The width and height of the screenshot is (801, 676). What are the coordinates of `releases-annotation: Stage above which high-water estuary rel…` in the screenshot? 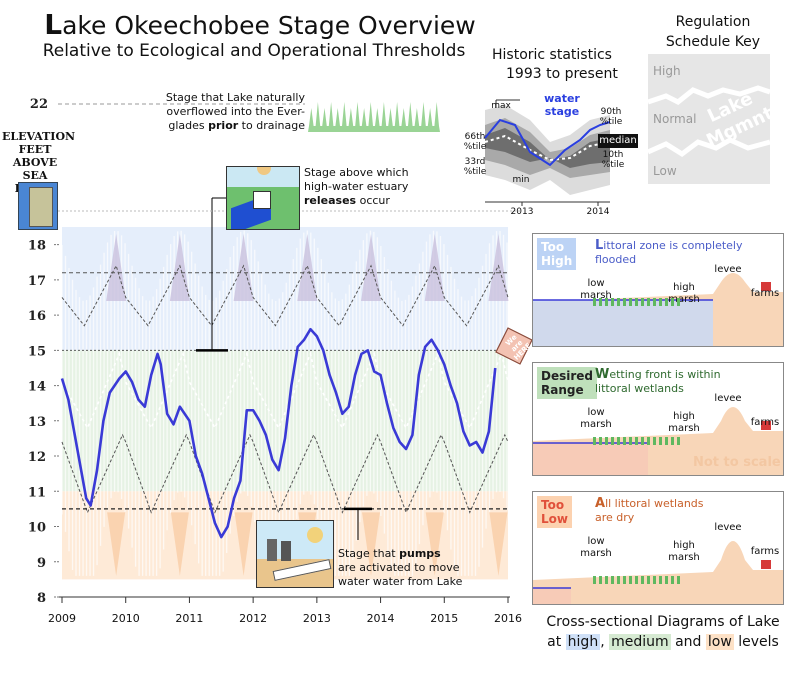 It's located at (374, 187).